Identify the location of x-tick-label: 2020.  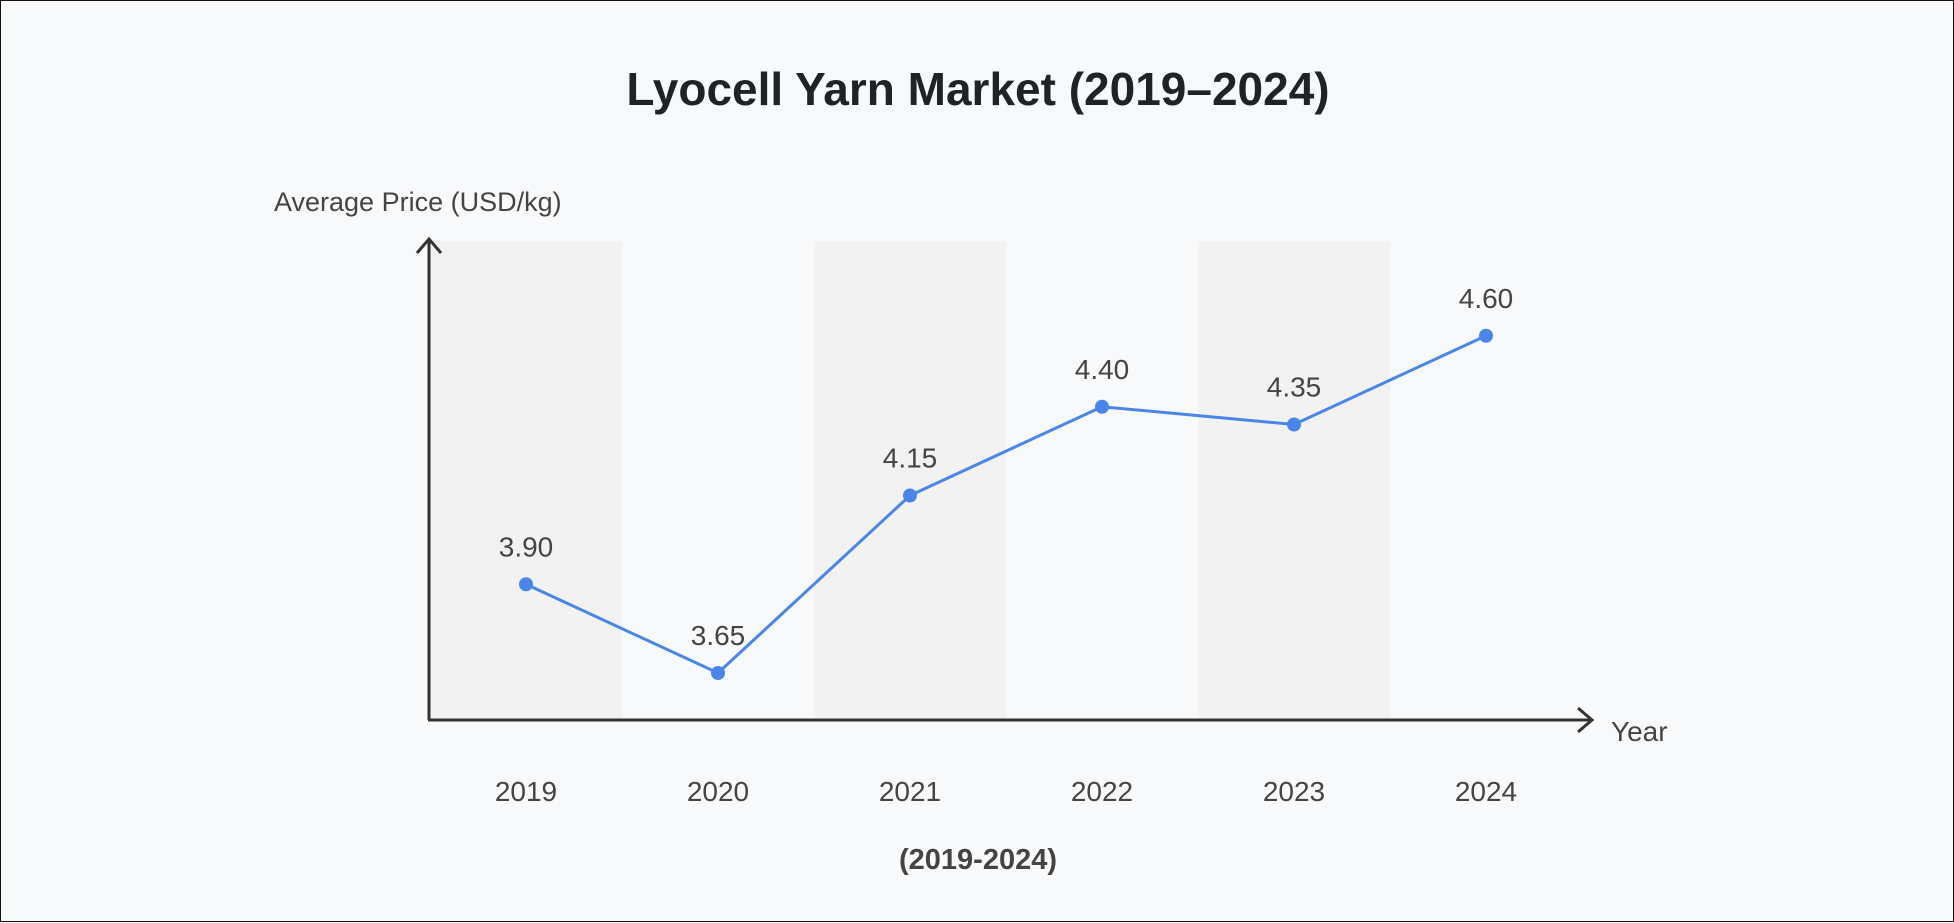
(718, 791).